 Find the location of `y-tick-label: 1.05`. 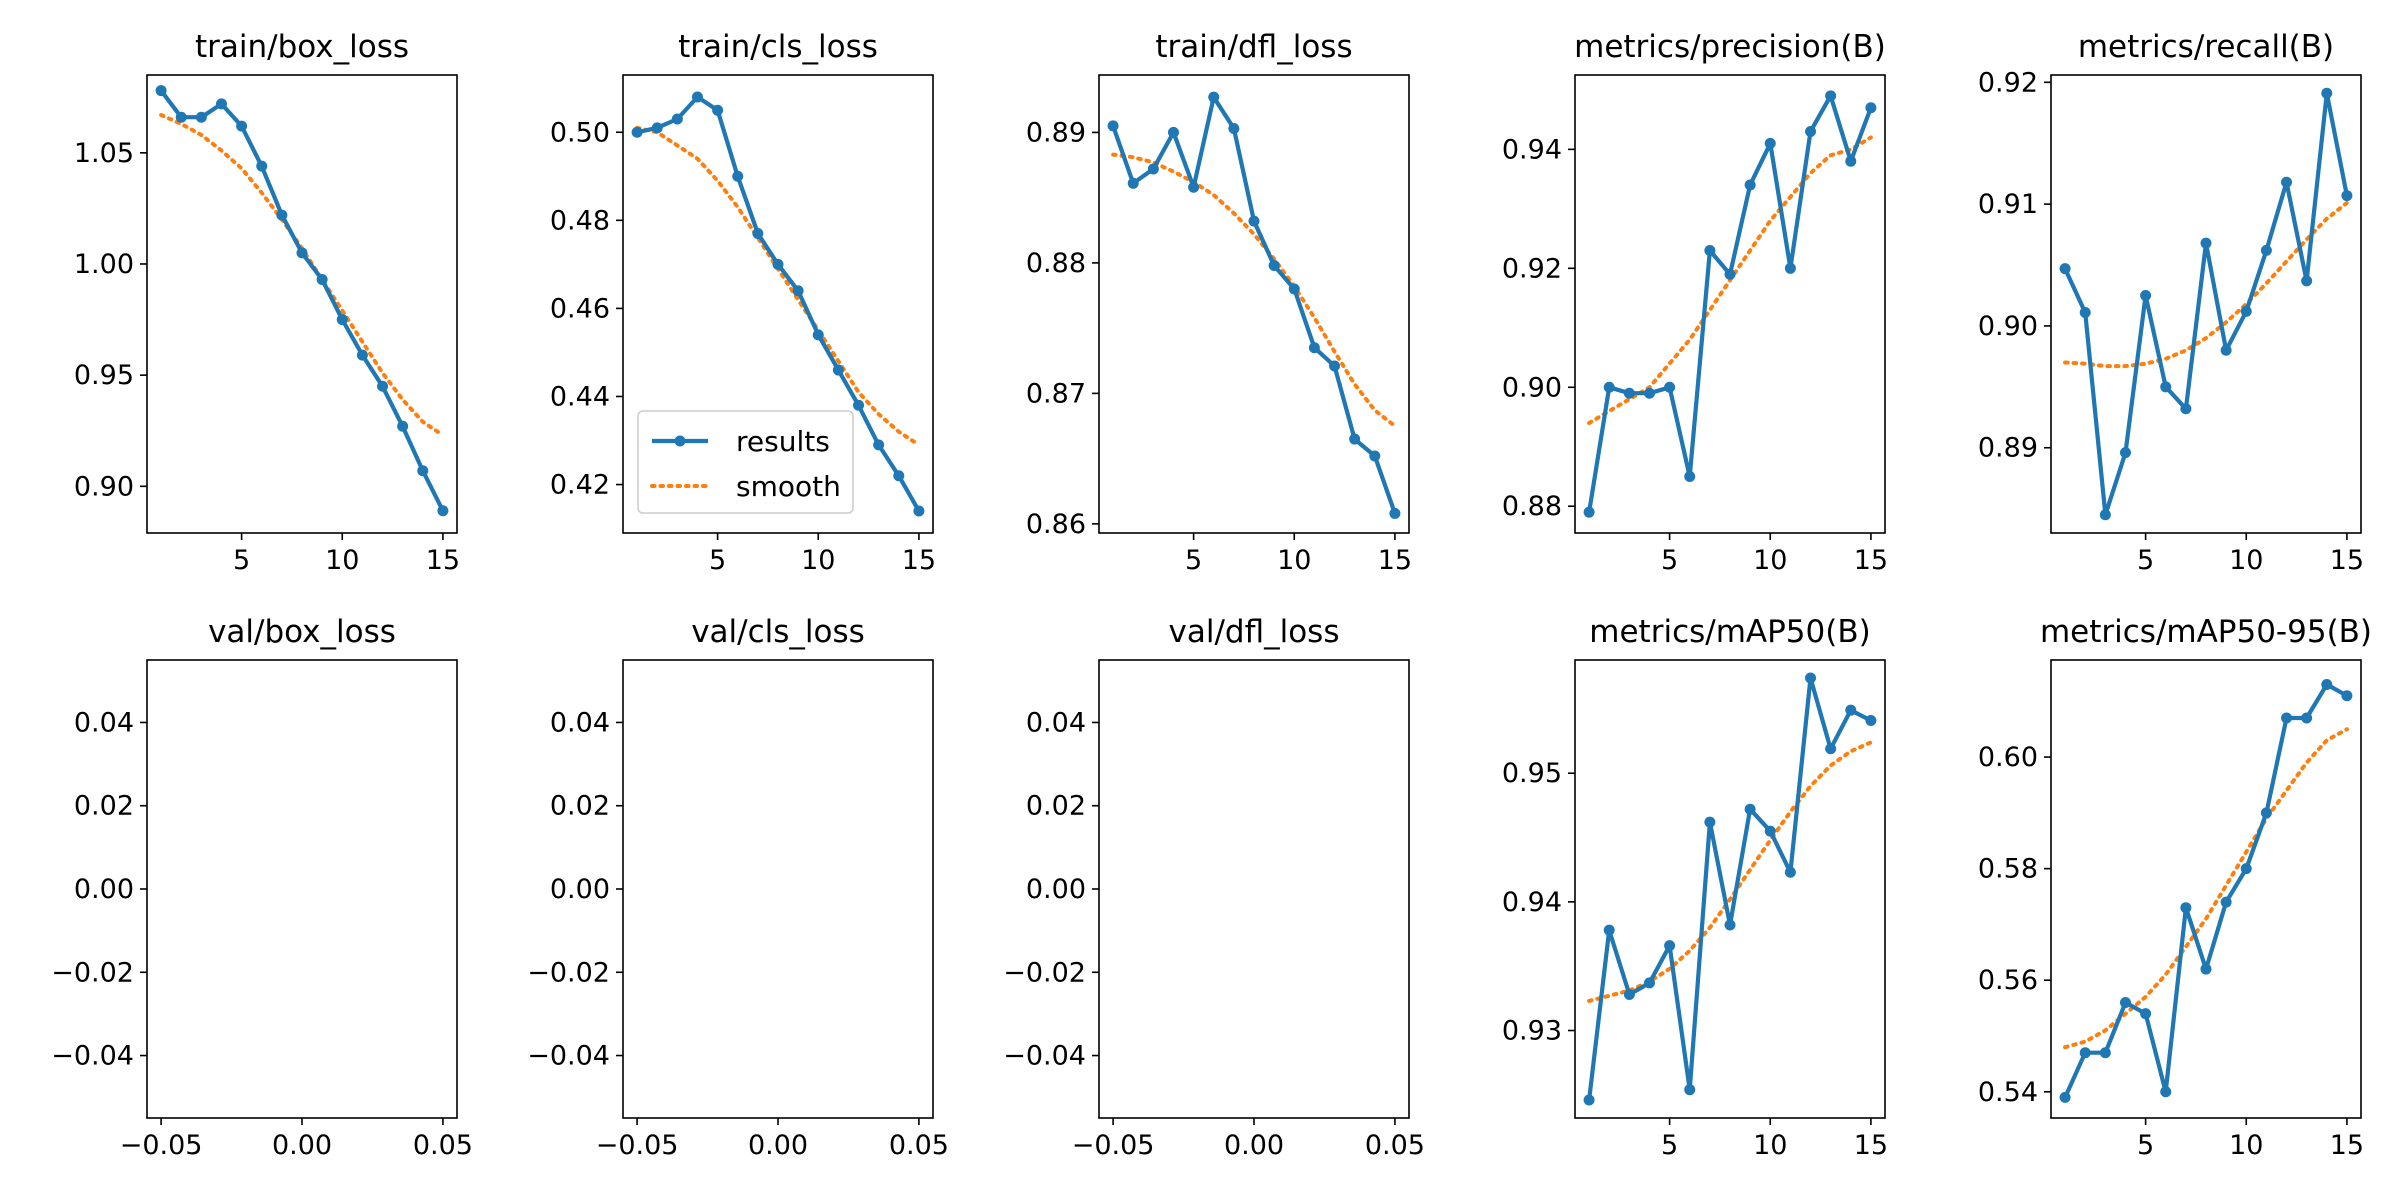

y-tick-label: 1.05 is located at coordinates (104, 153).